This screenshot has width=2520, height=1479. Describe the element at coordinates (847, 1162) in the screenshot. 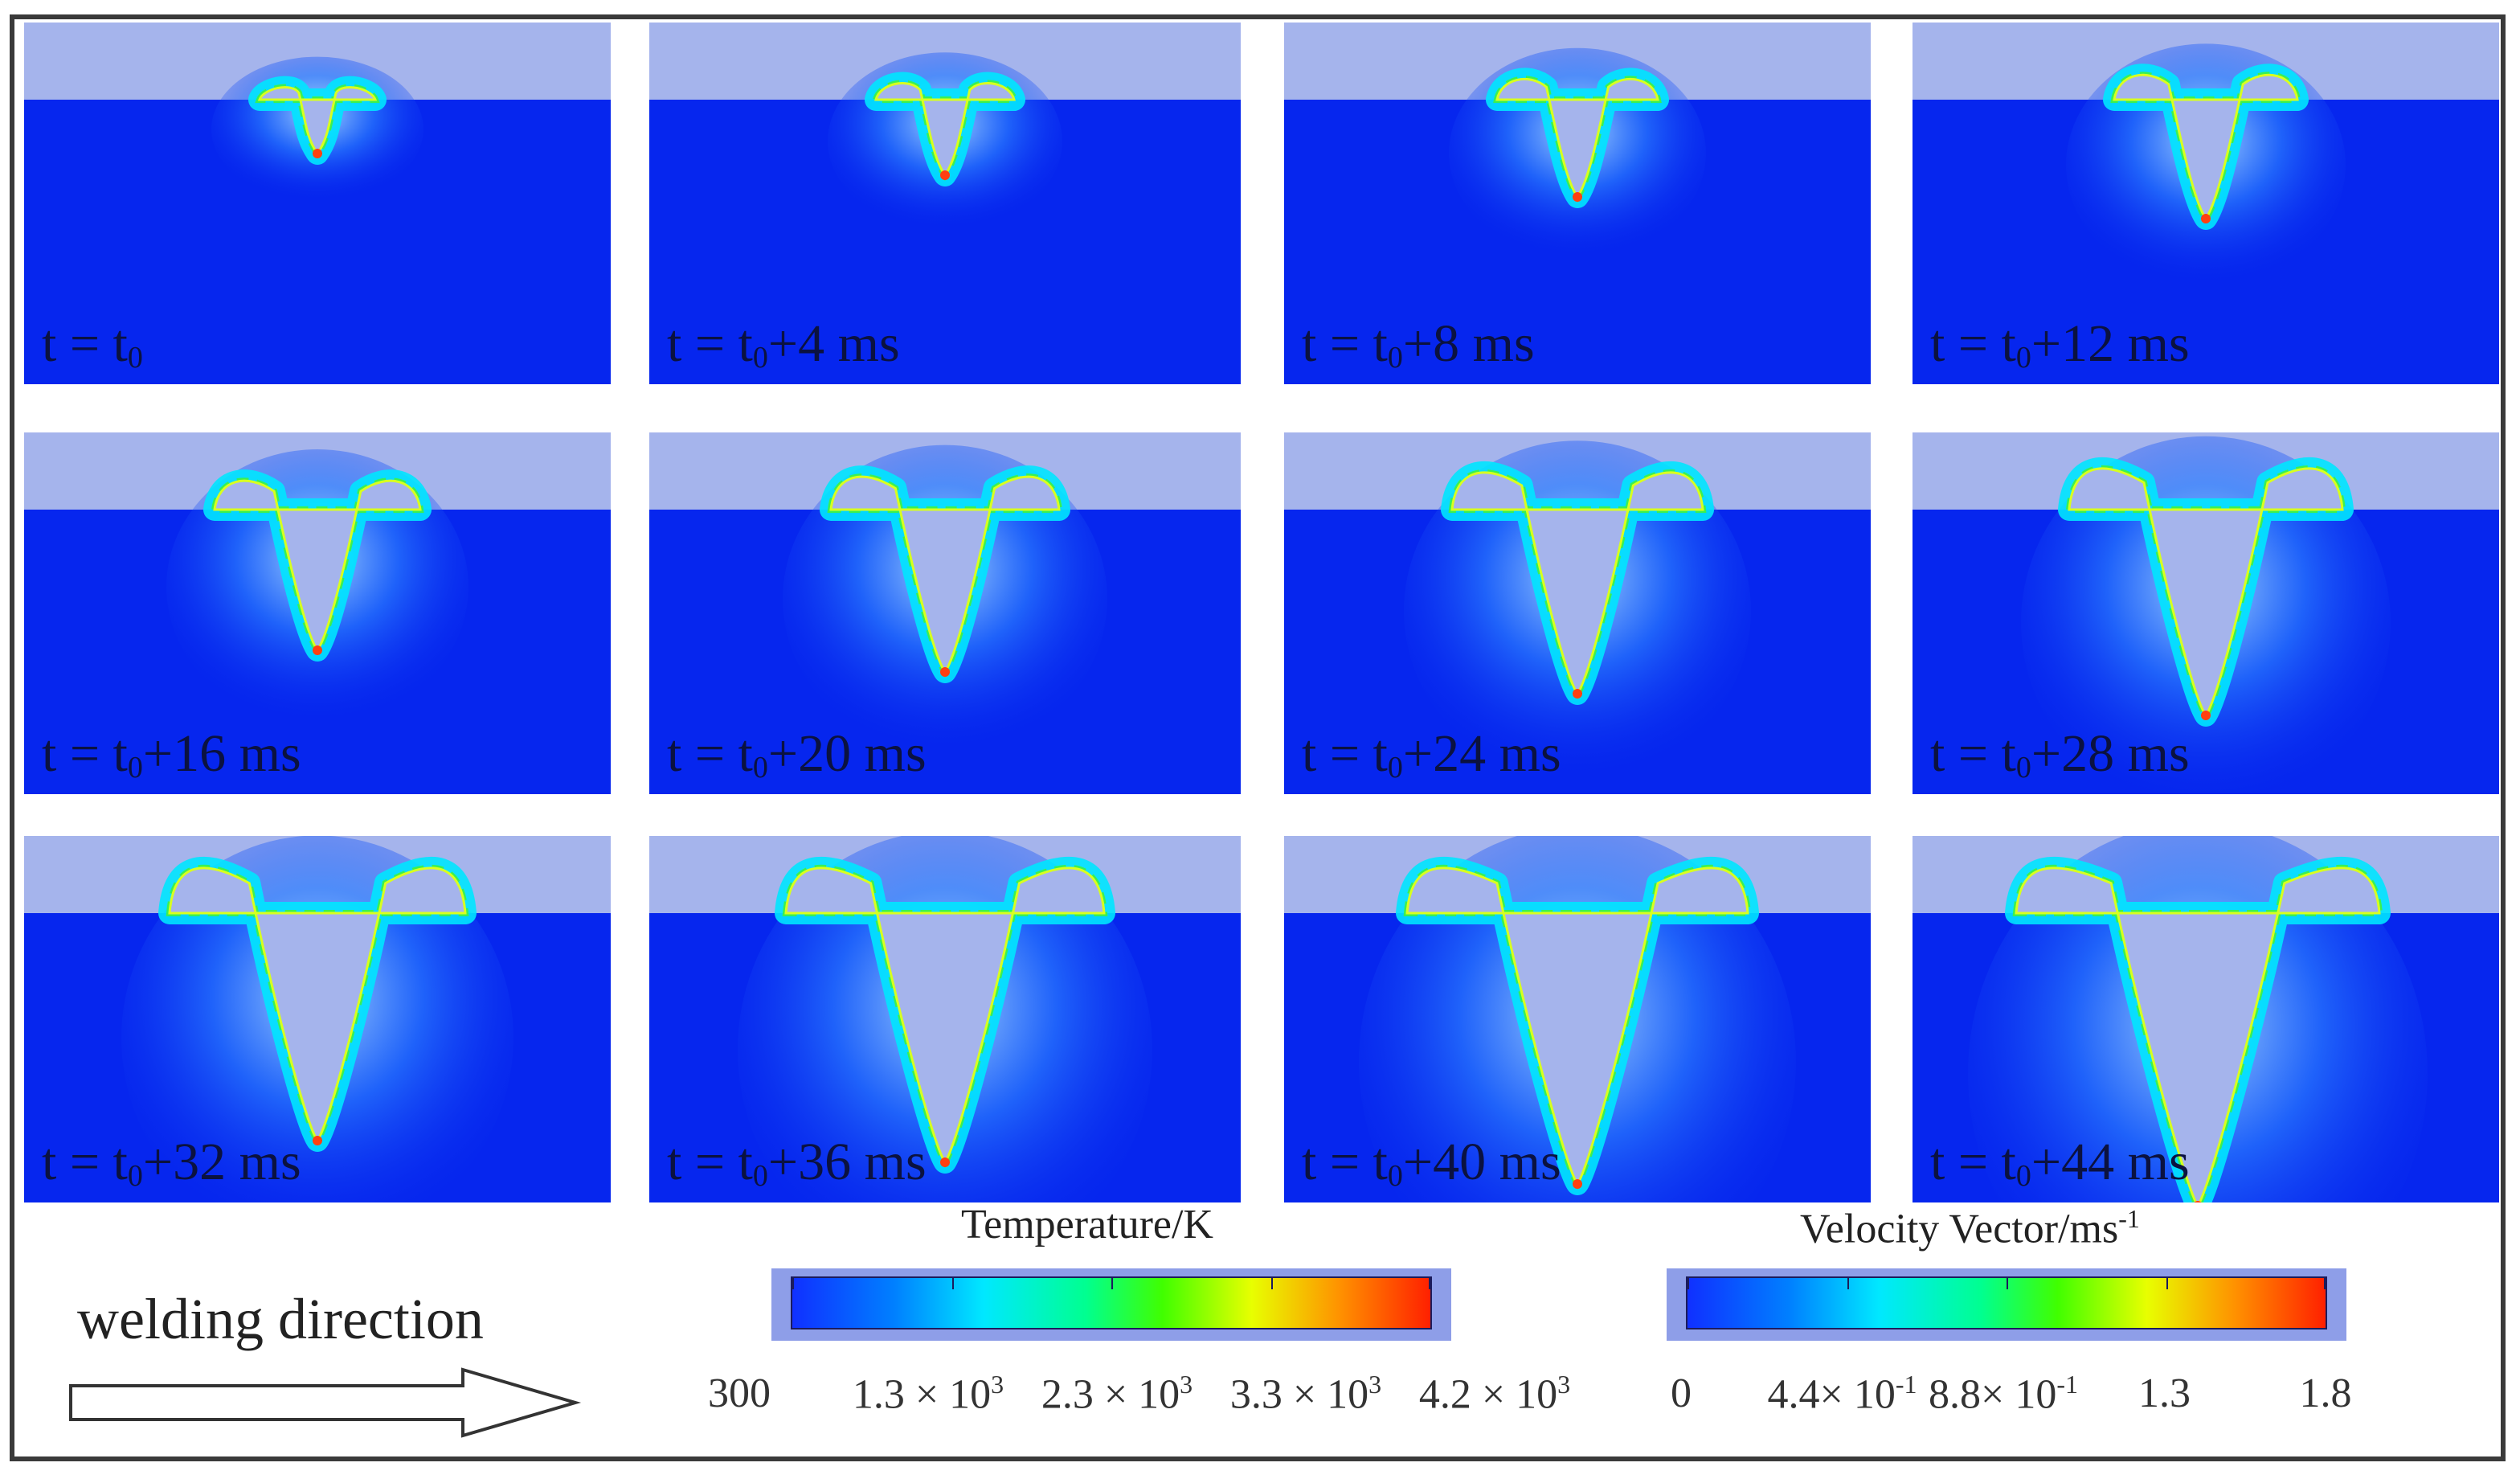

I see `time-label-offset: +36 ms` at that location.